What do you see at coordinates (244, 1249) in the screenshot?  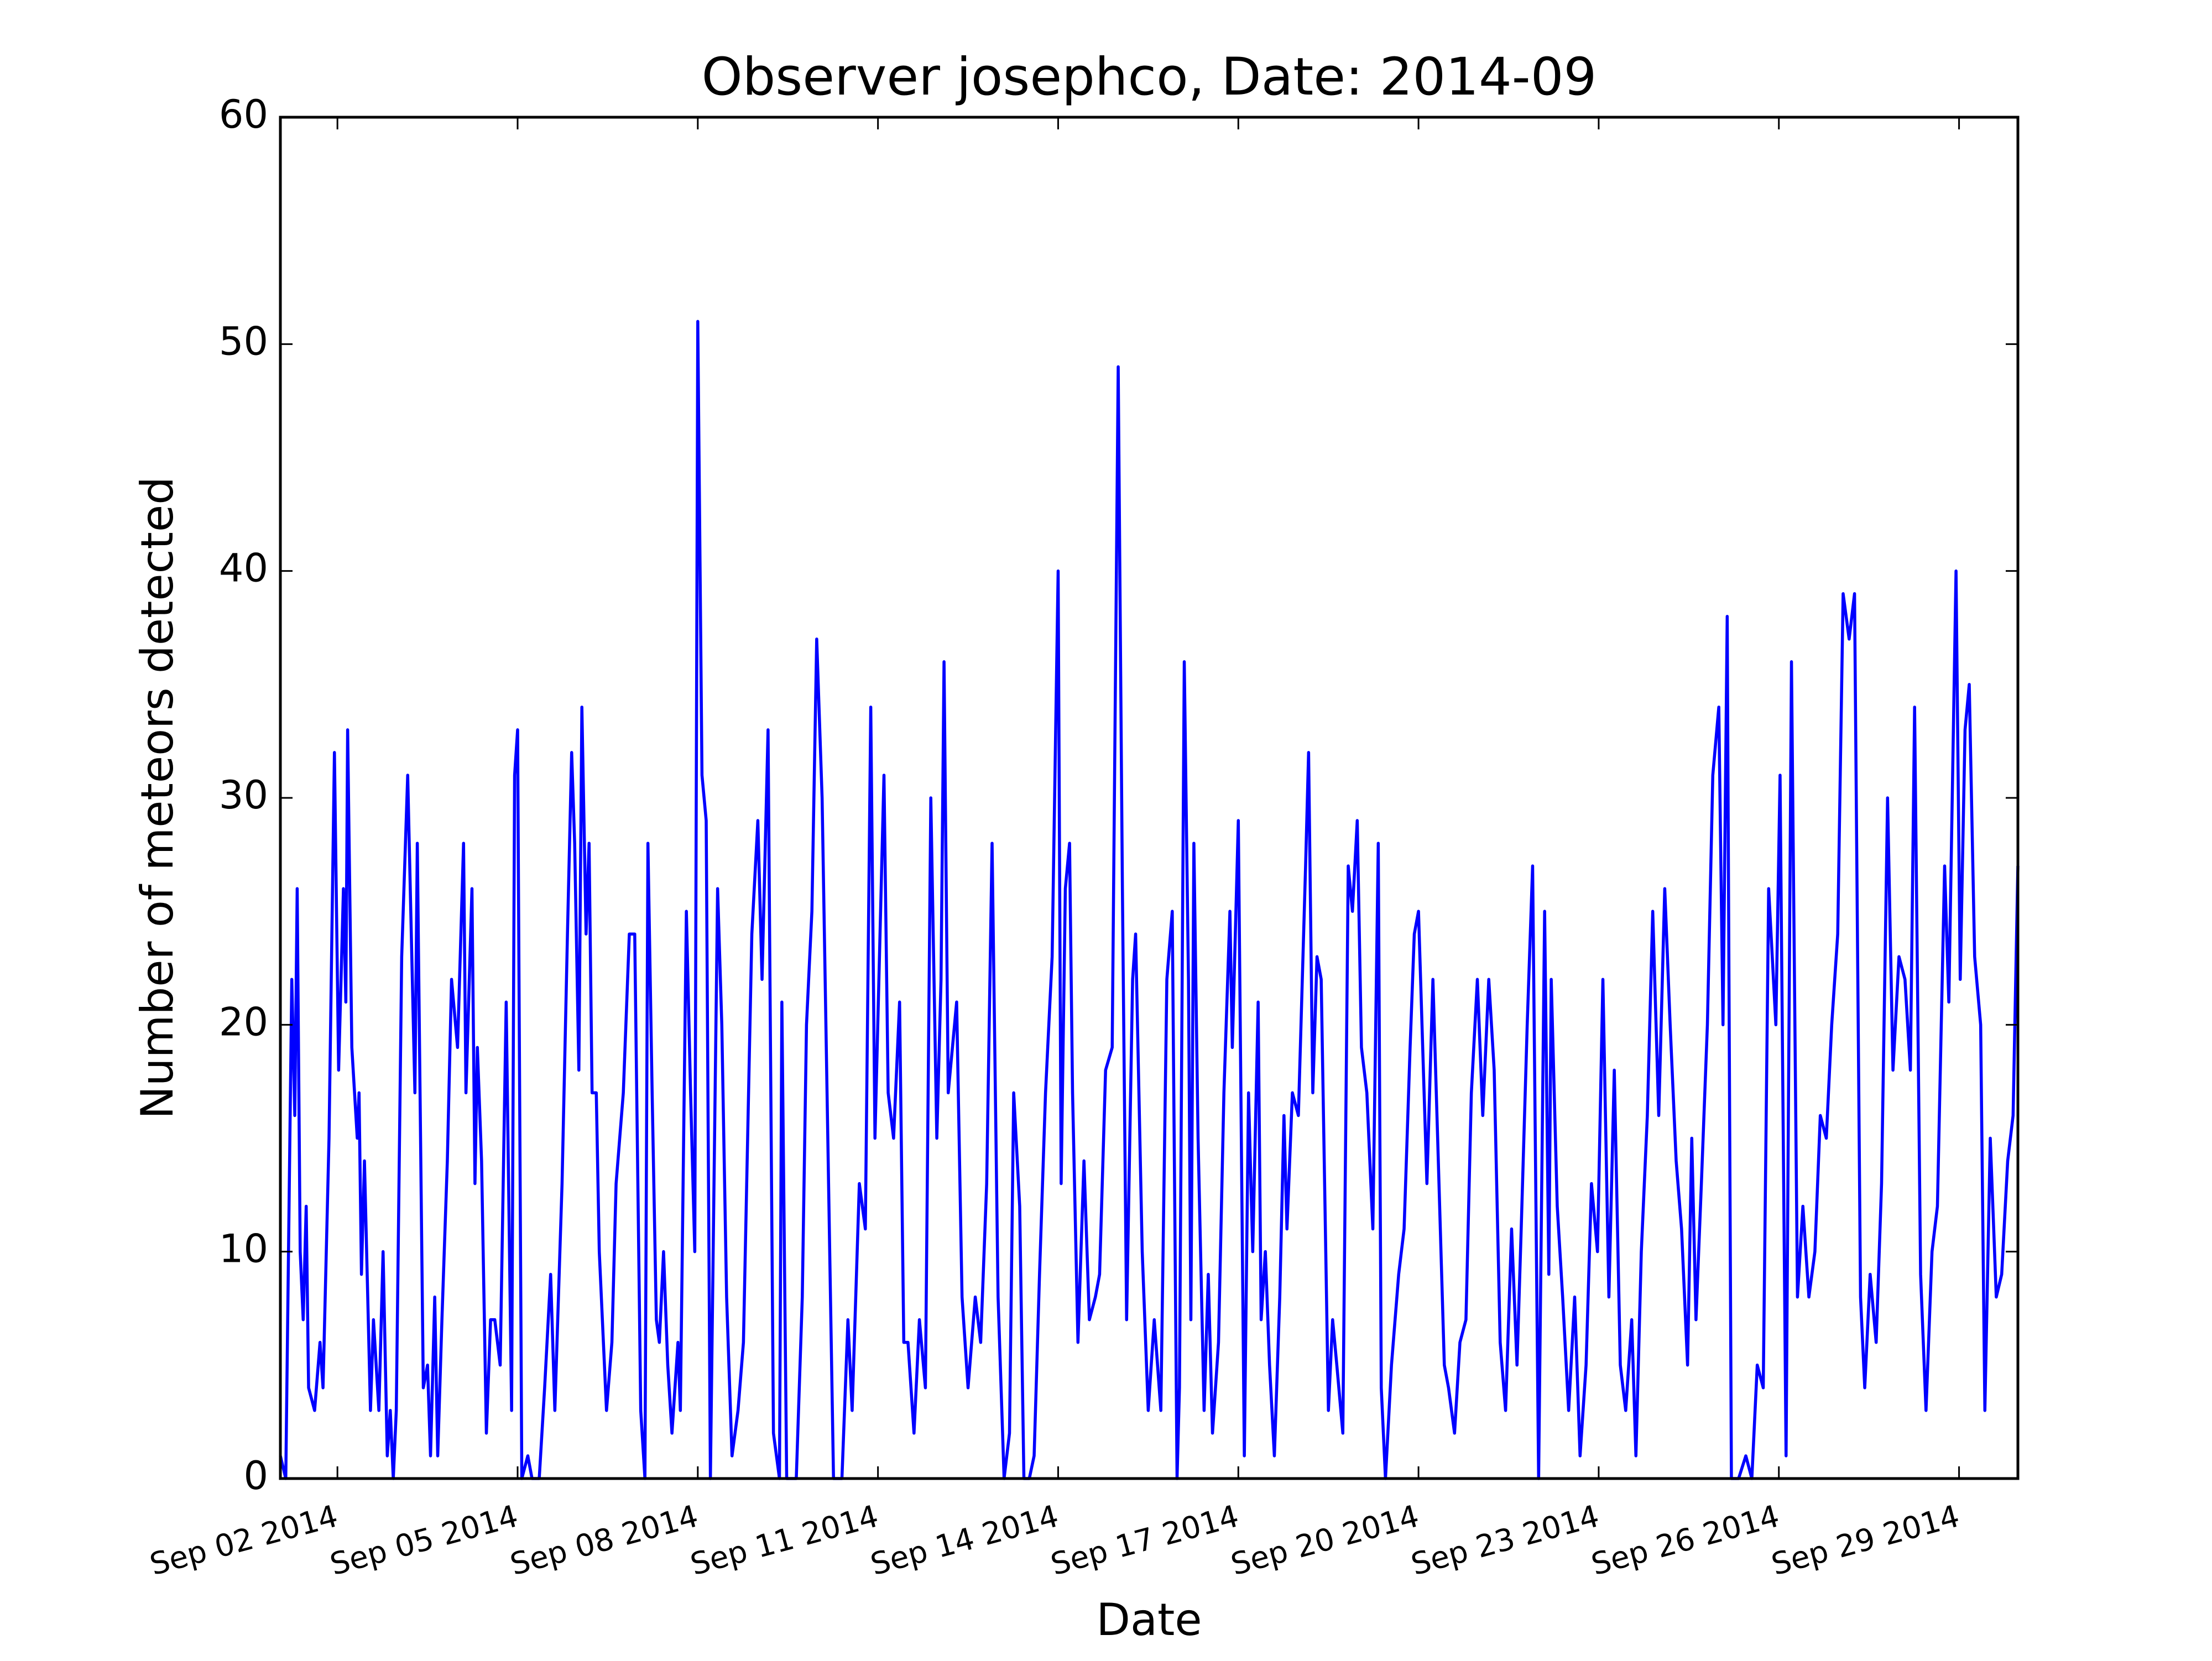 I see `y-tick-label: 10` at bounding box center [244, 1249].